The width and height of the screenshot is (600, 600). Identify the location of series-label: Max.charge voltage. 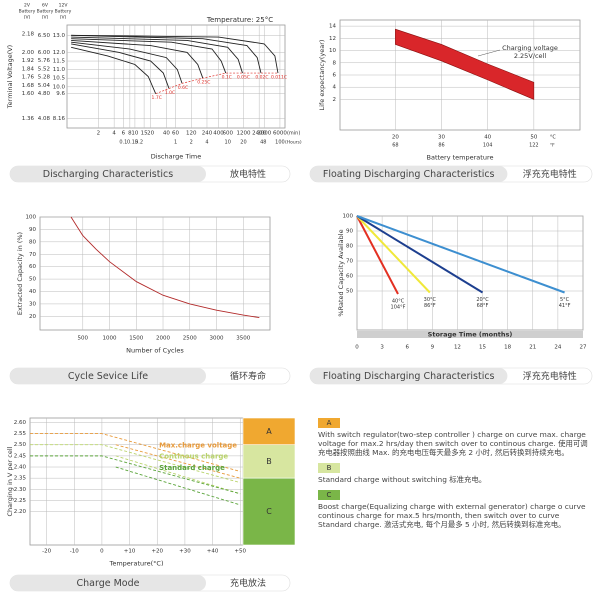
(198, 446).